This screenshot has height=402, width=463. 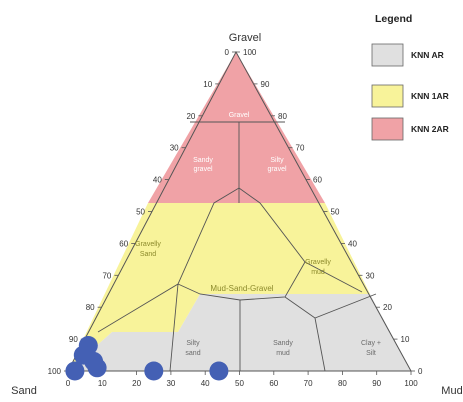 What do you see at coordinates (239, 115) in the screenshot?
I see `zone-label-gravel: Gravel` at bounding box center [239, 115].